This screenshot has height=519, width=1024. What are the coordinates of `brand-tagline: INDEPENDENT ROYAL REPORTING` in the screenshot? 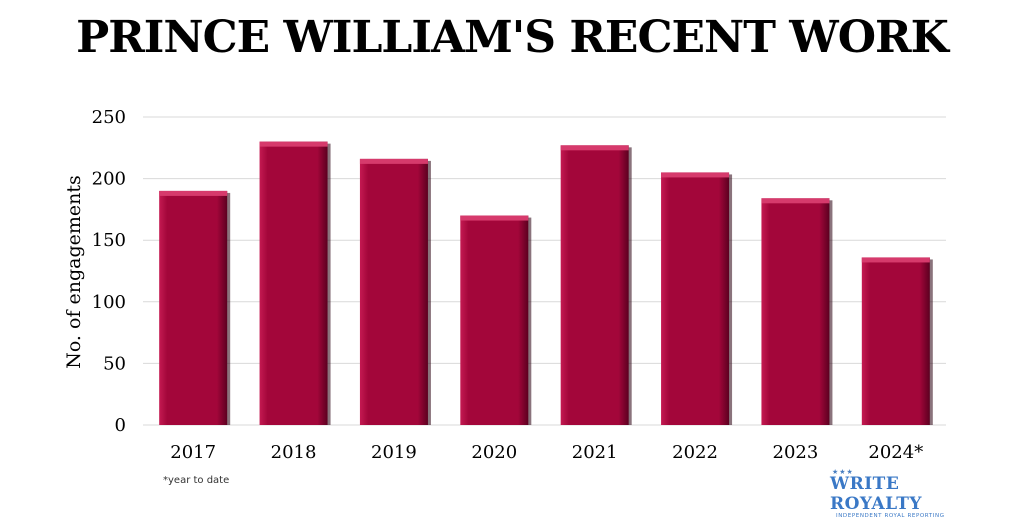 It's located at (890, 516).